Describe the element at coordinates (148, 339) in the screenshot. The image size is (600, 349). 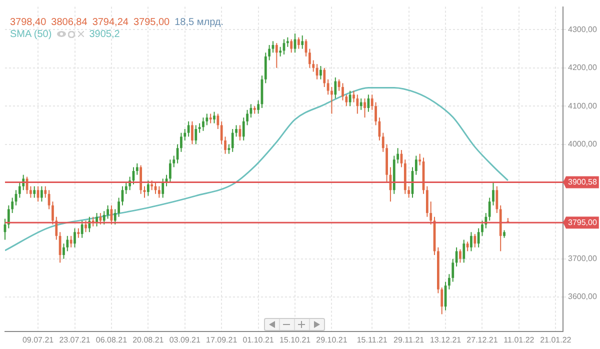
I see `x-tick-label: 20.08.21` at that location.